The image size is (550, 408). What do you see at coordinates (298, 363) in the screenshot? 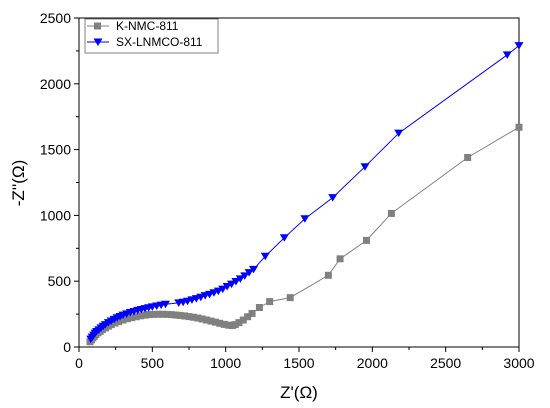
I see `x-tick-label: 1500` at bounding box center [298, 363].